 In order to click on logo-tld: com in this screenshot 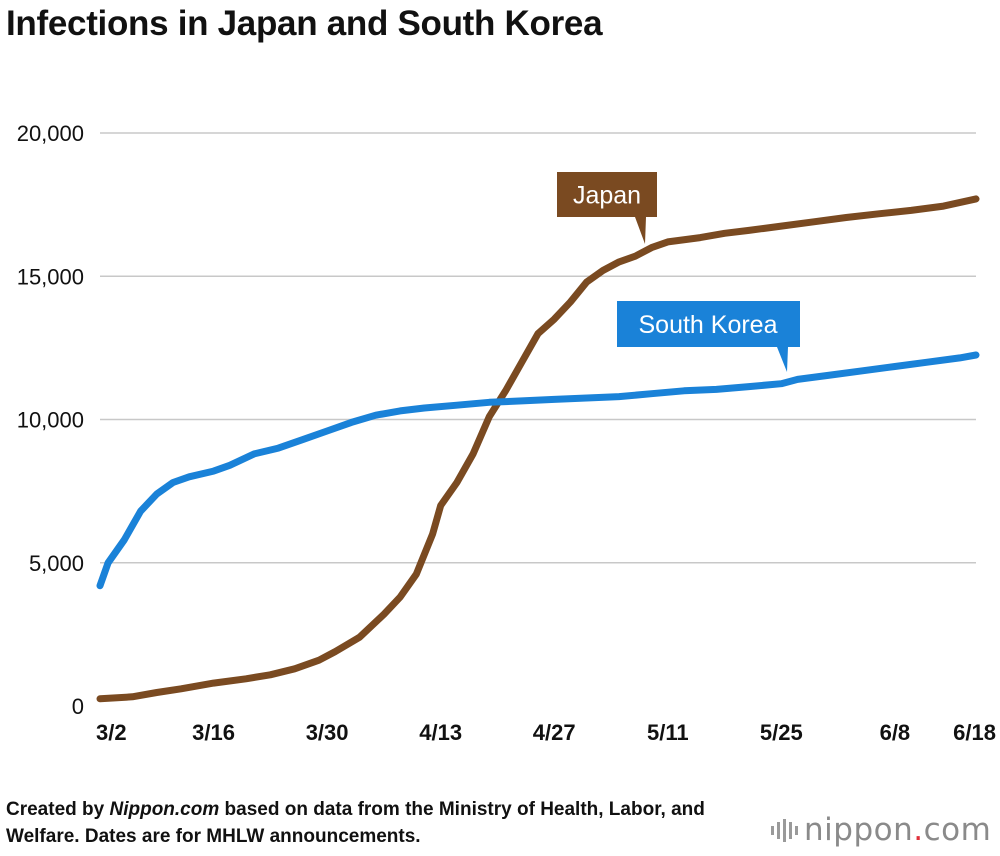, I will do `click(957, 830)`.